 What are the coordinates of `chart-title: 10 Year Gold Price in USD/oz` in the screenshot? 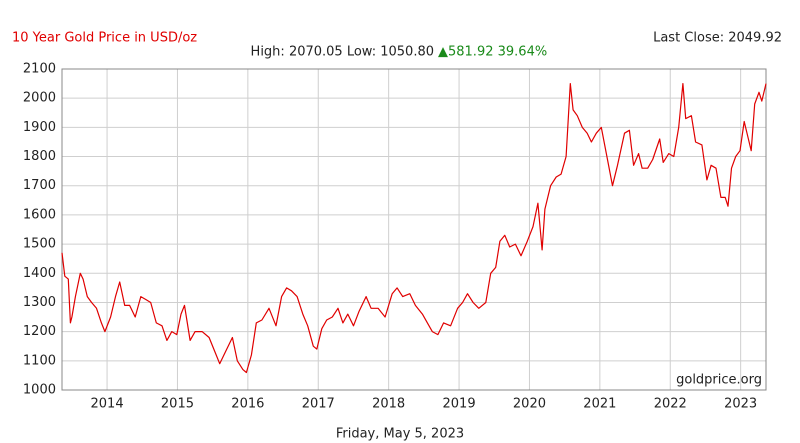 It's located at (104, 38).